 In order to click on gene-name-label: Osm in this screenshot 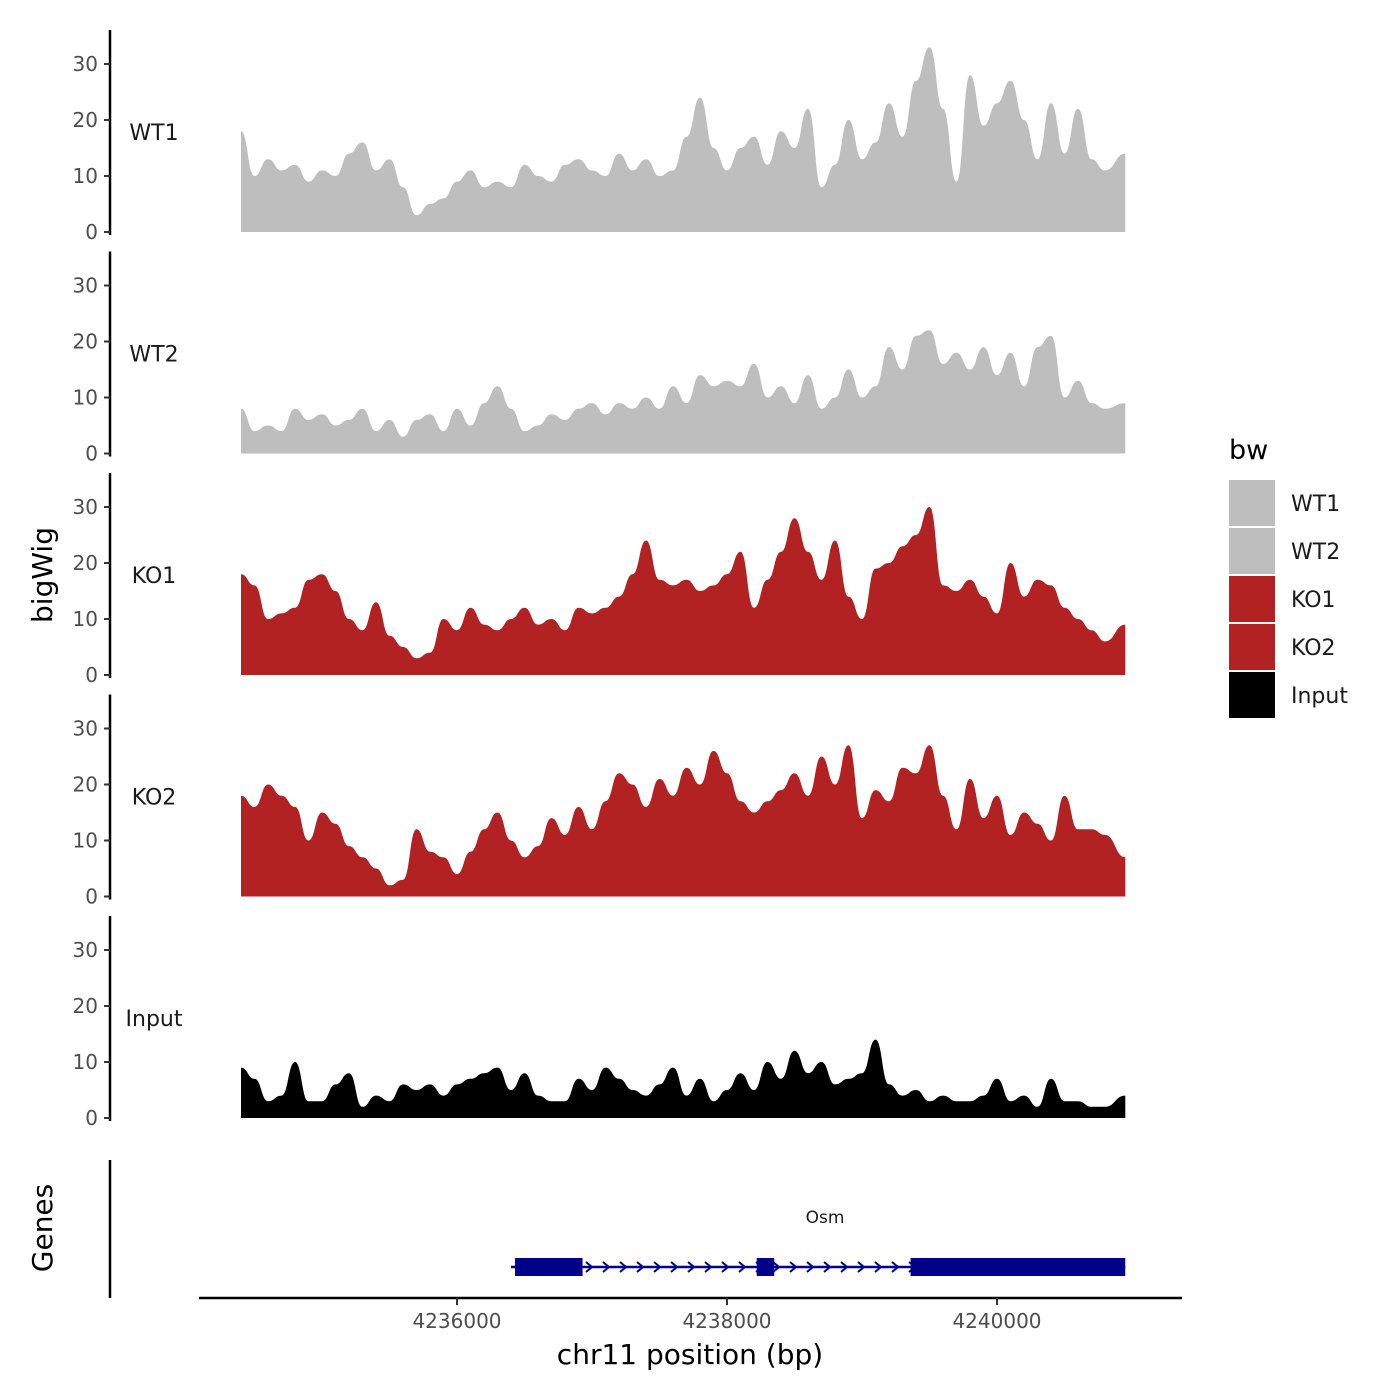, I will do `click(825, 1218)`.